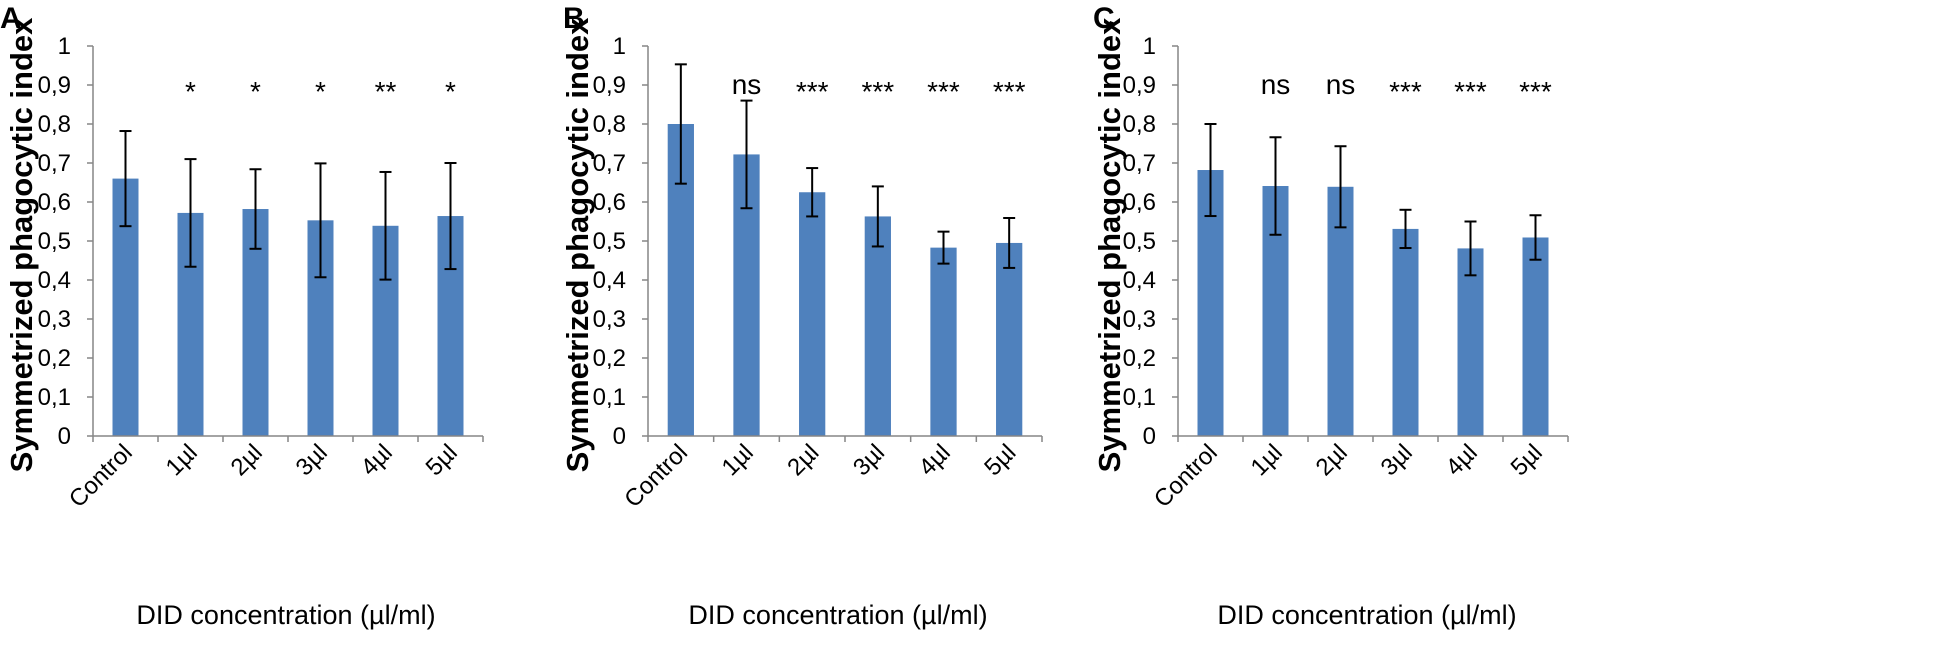 The height and width of the screenshot is (652, 1952). What do you see at coordinates (190, 91) in the screenshot?
I see `significance-label-2: *` at bounding box center [190, 91].